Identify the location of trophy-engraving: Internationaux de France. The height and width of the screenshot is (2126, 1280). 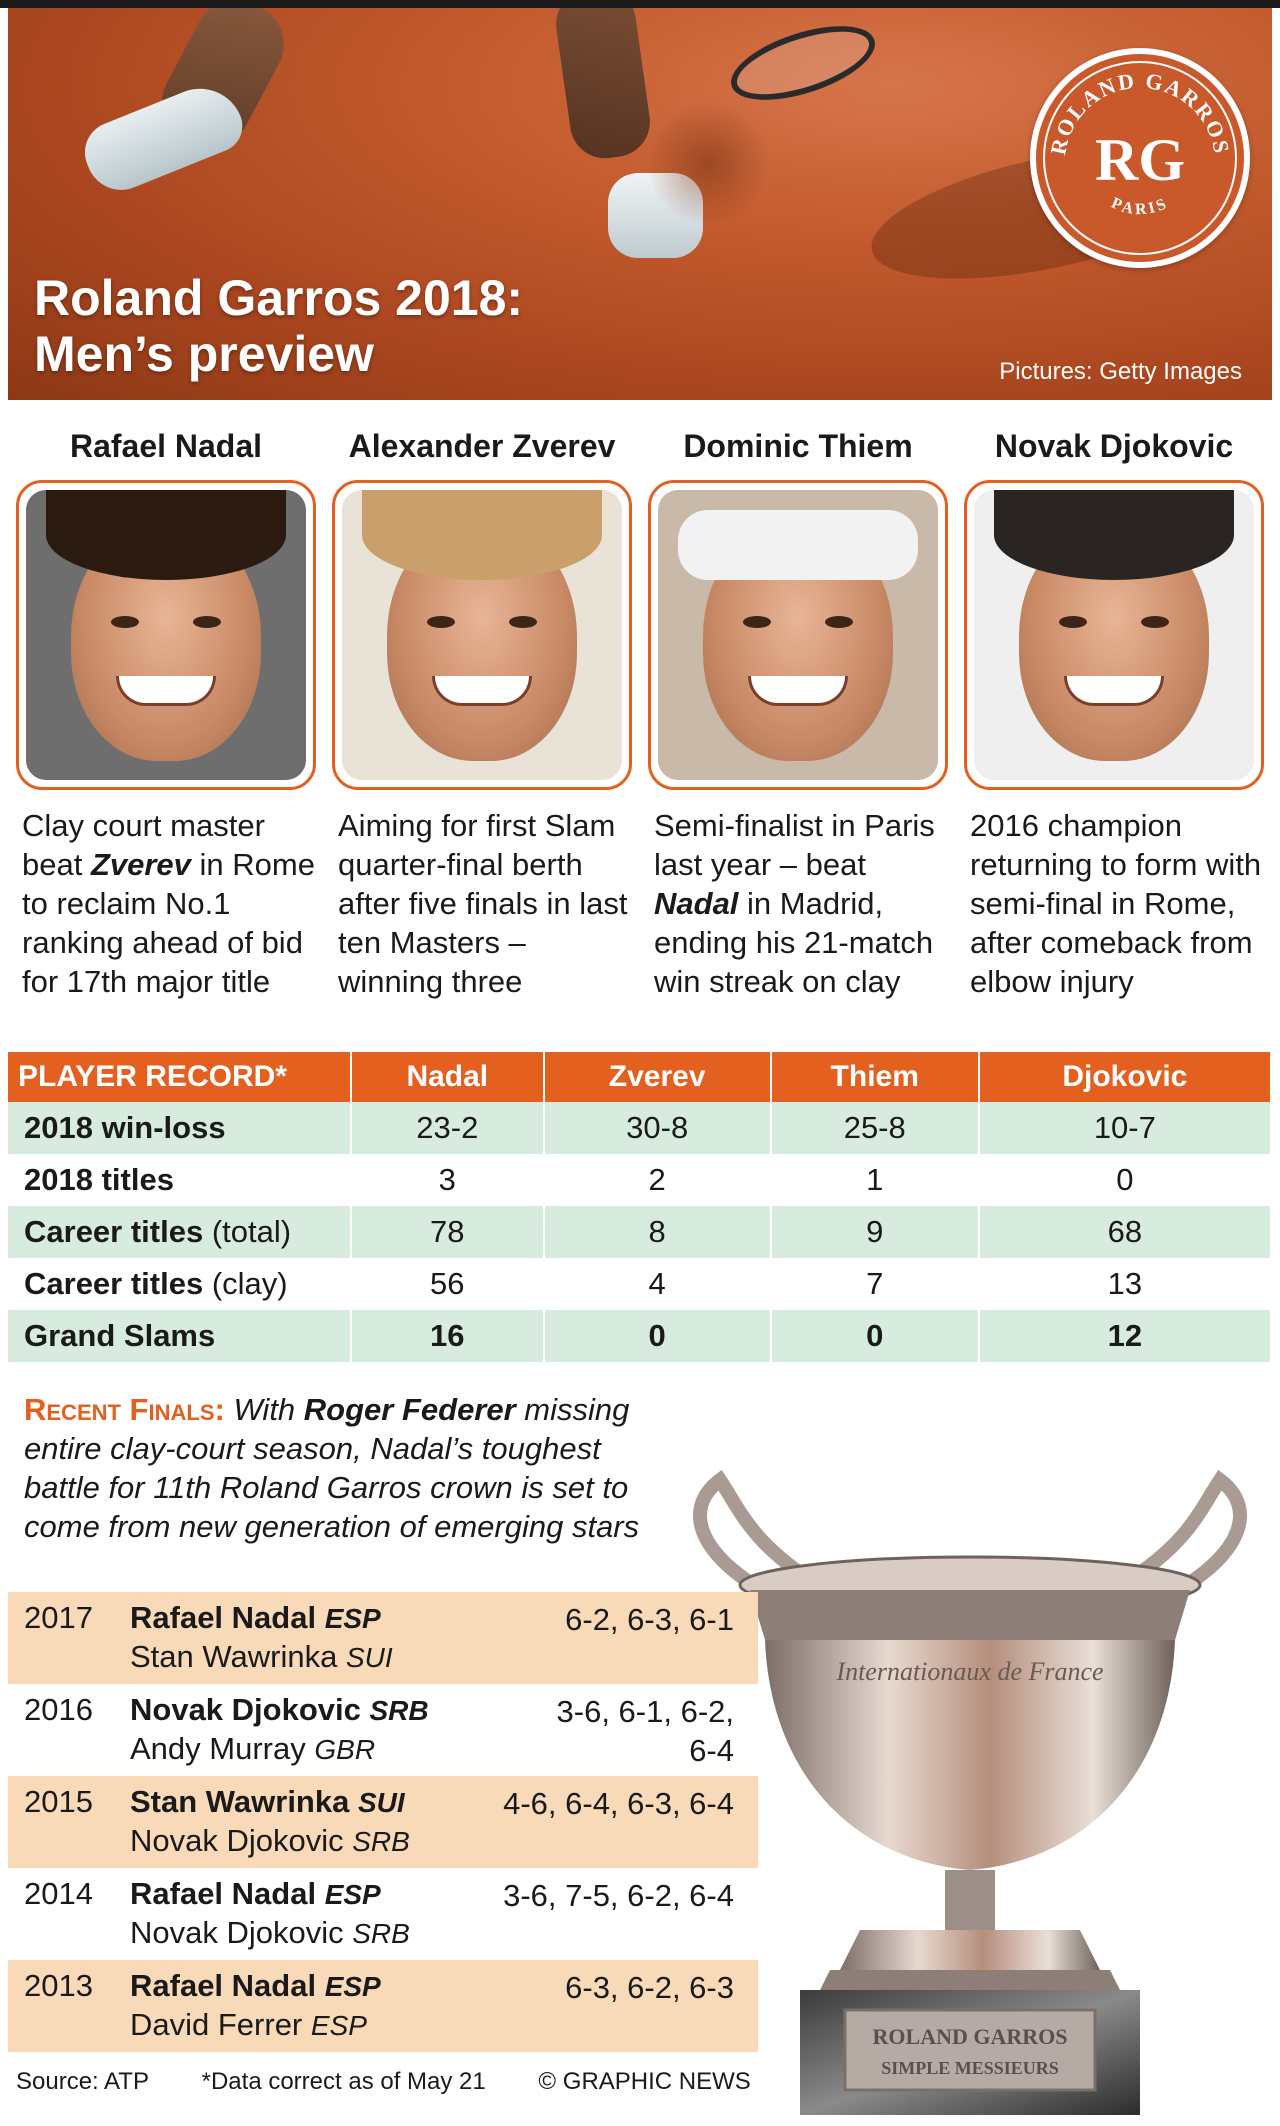
(969, 1671).